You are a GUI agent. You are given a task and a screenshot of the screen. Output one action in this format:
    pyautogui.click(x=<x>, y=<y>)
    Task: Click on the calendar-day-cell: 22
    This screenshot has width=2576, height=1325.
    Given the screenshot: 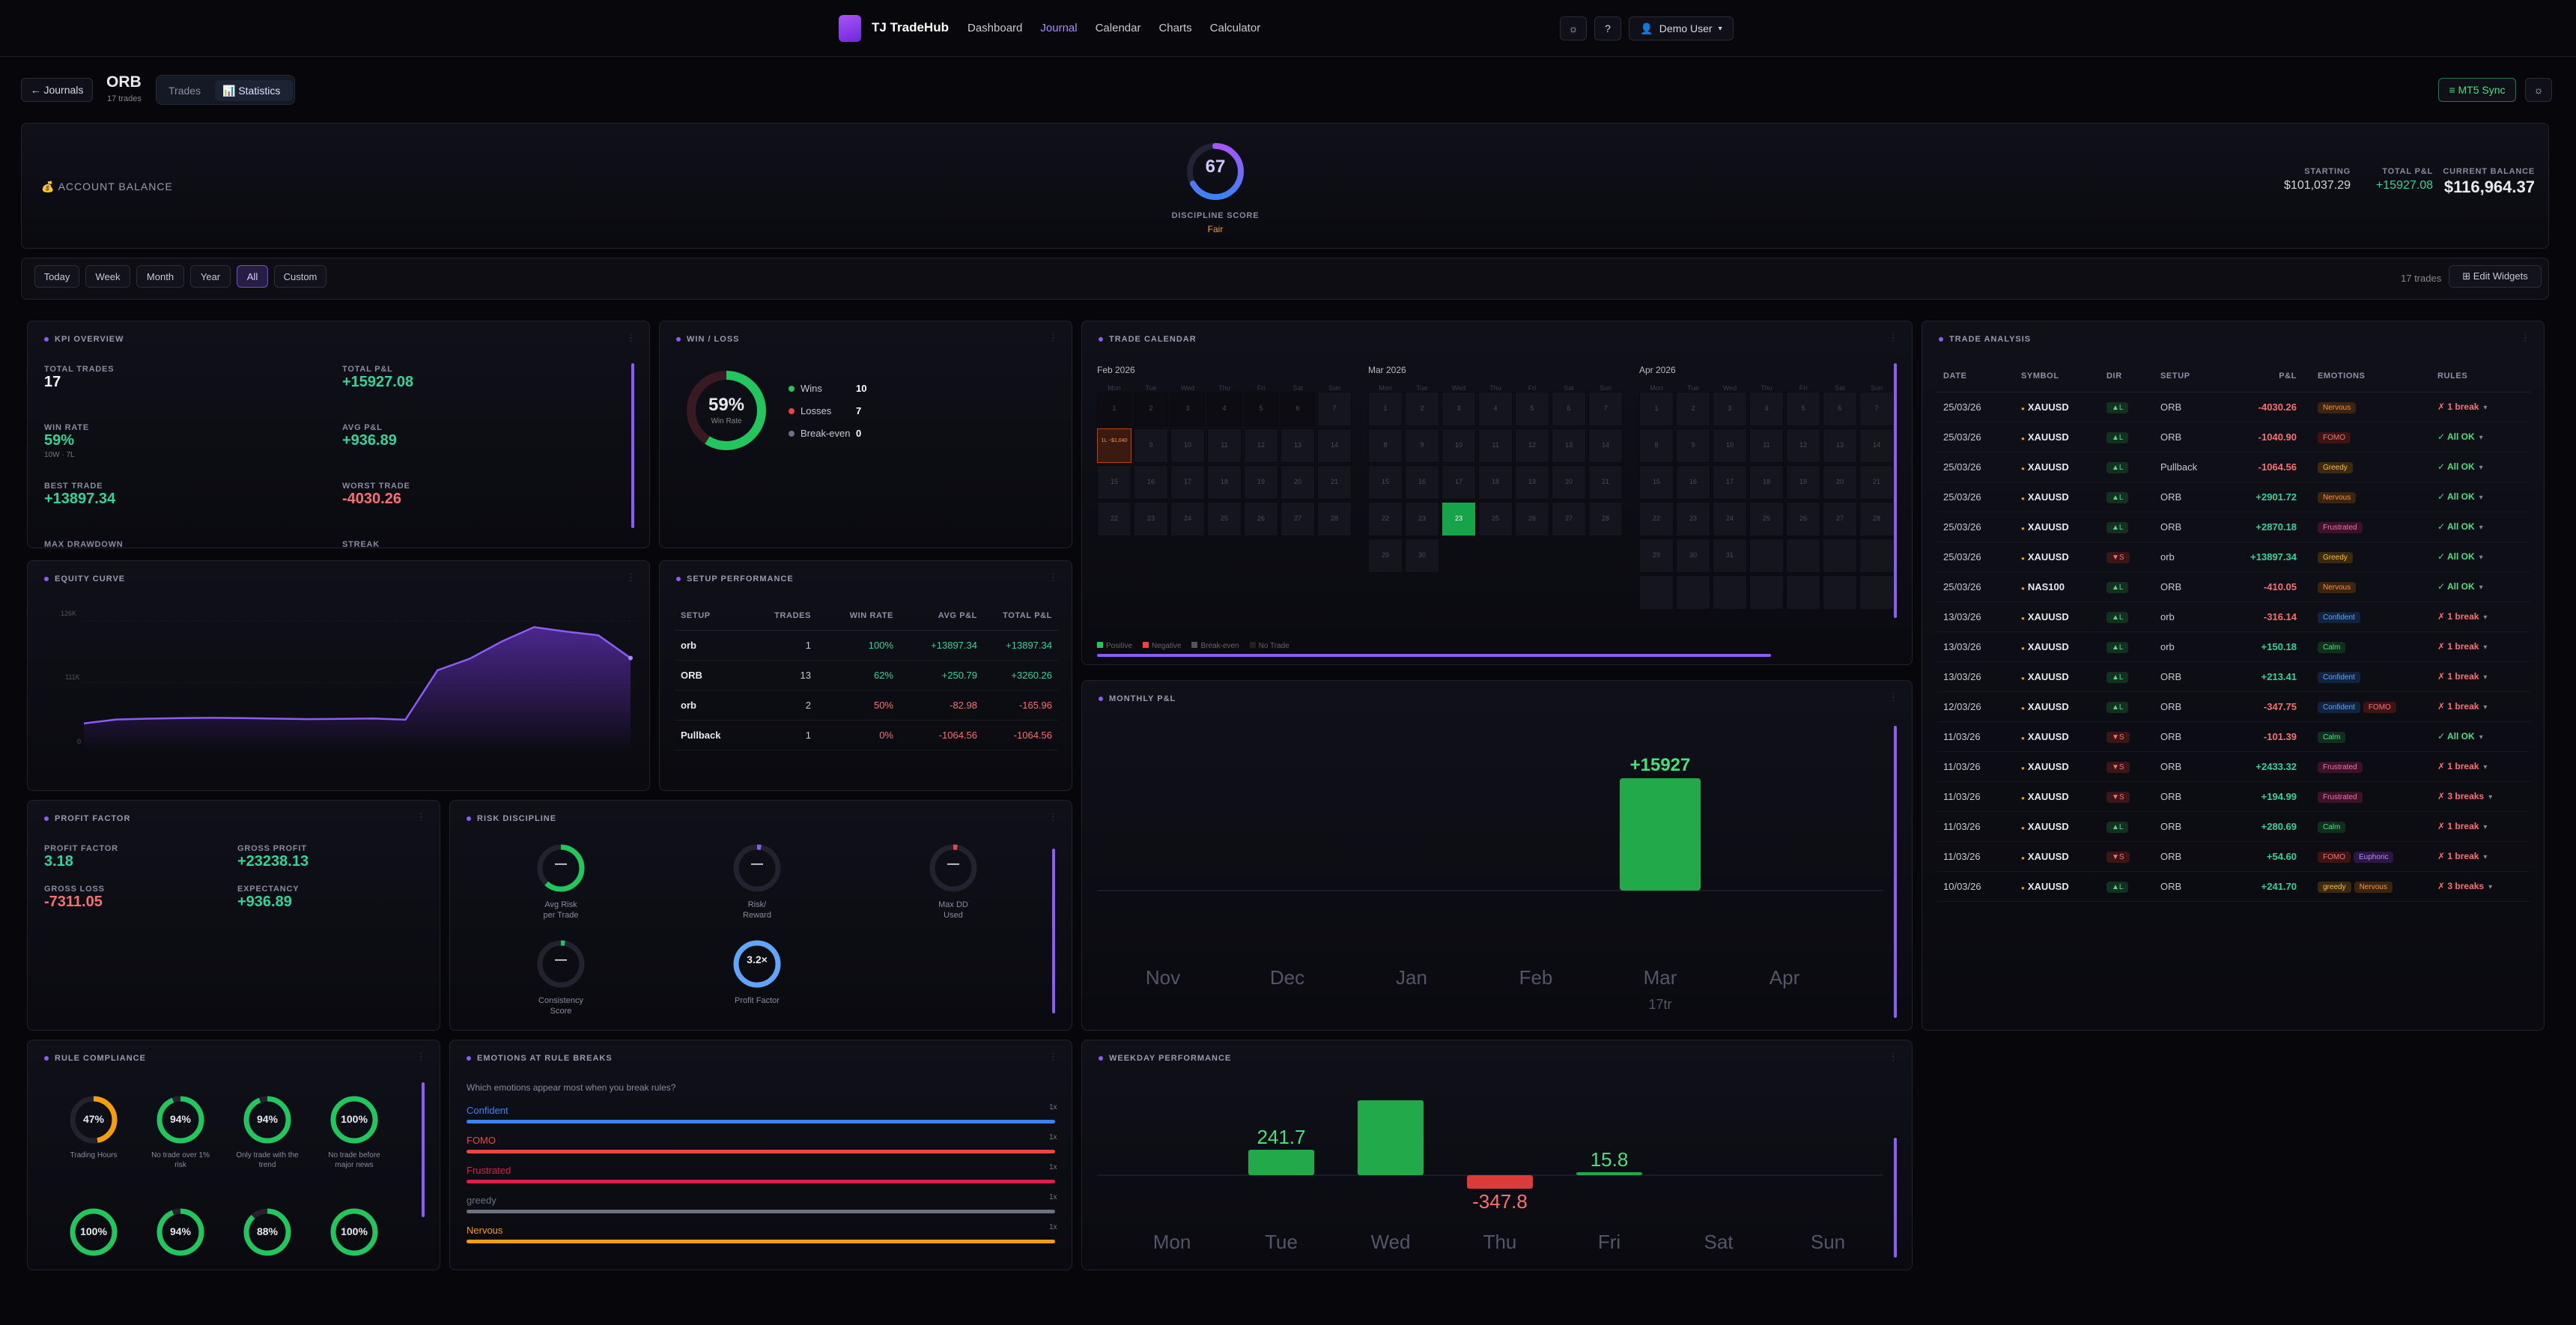 What is the action you would take?
    pyautogui.click(x=1385, y=519)
    